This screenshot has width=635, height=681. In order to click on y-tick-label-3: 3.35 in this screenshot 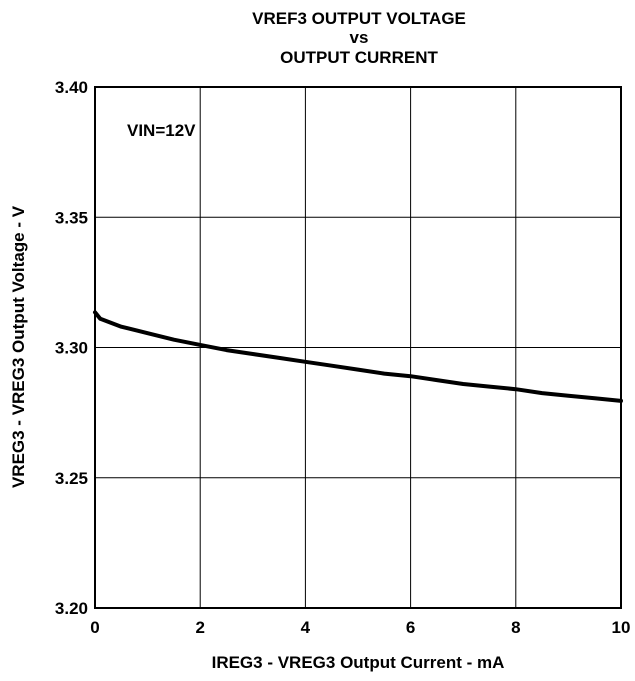, I will do `click(71, 217)`.